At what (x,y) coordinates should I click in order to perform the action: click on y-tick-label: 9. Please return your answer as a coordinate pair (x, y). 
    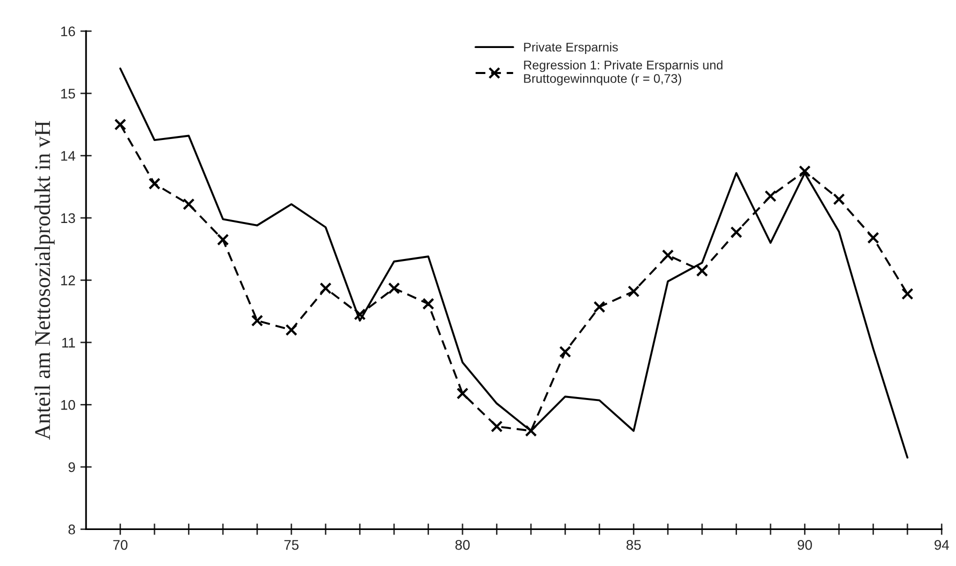
    Looking at the image, I should click on (71, 467).